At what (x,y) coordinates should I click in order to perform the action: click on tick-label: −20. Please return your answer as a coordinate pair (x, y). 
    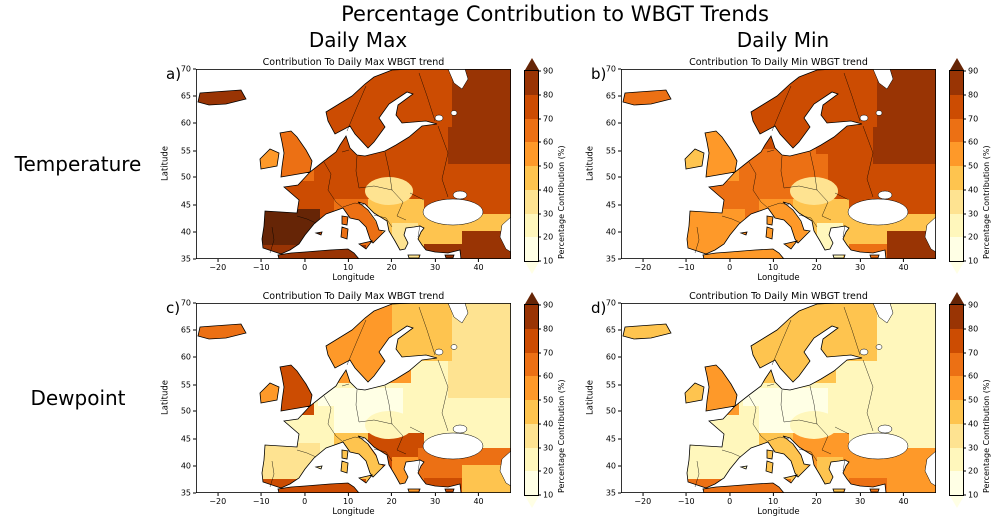
    Looking at the image, I should click on (642, 499).